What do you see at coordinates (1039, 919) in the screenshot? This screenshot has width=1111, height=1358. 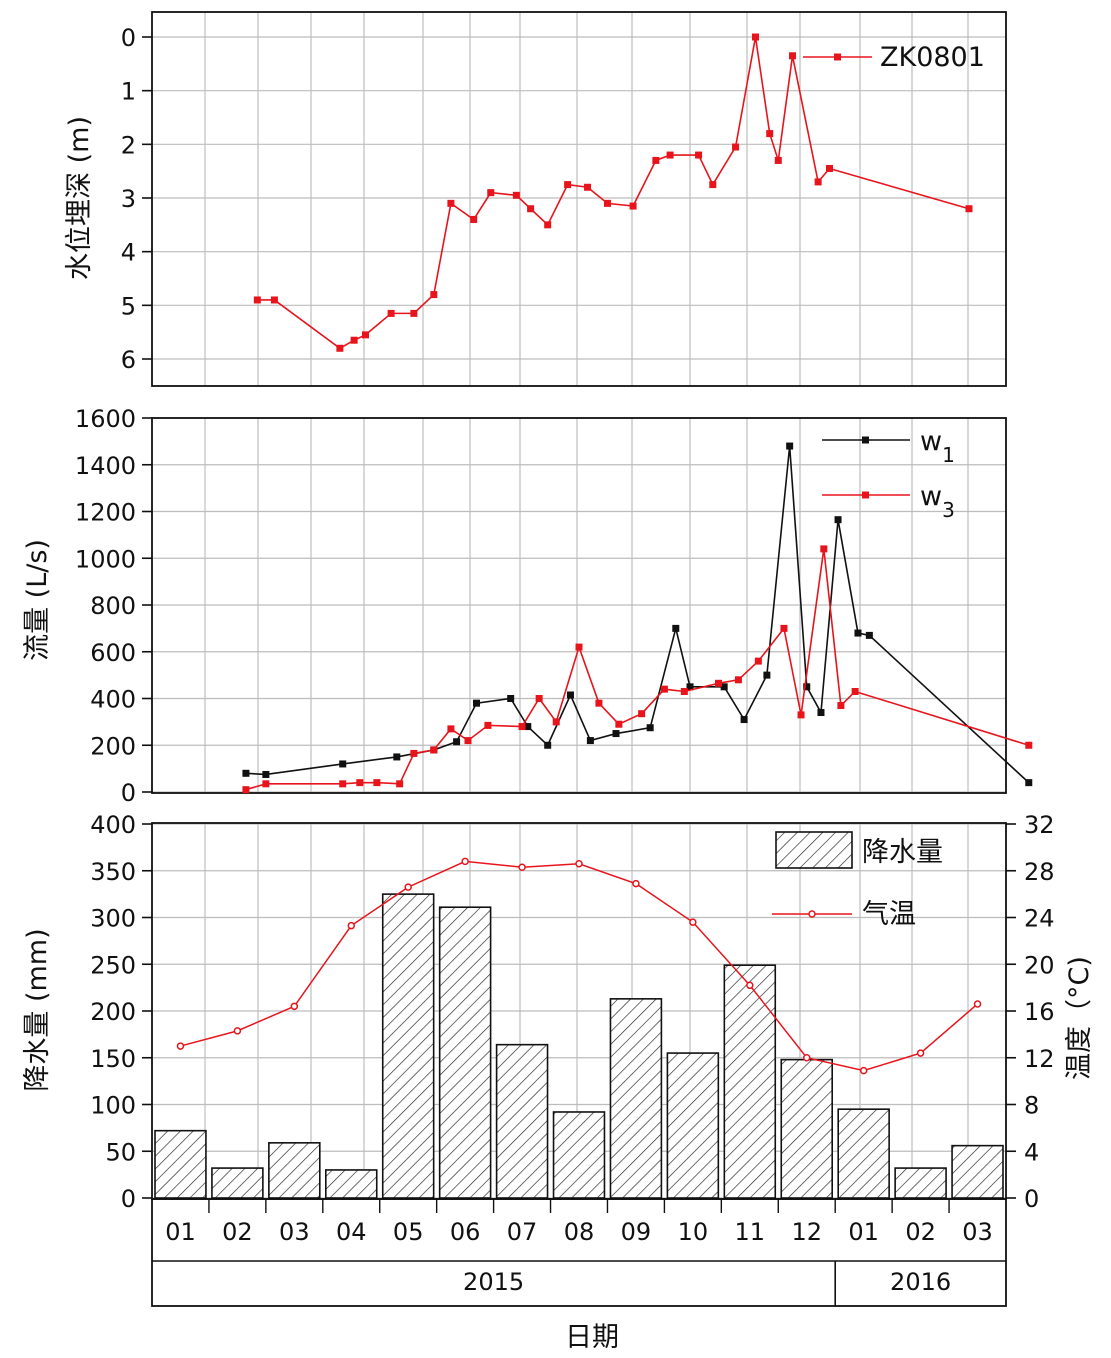 I see `y2-tick-label: 24` at bounding box center [1039, 919].